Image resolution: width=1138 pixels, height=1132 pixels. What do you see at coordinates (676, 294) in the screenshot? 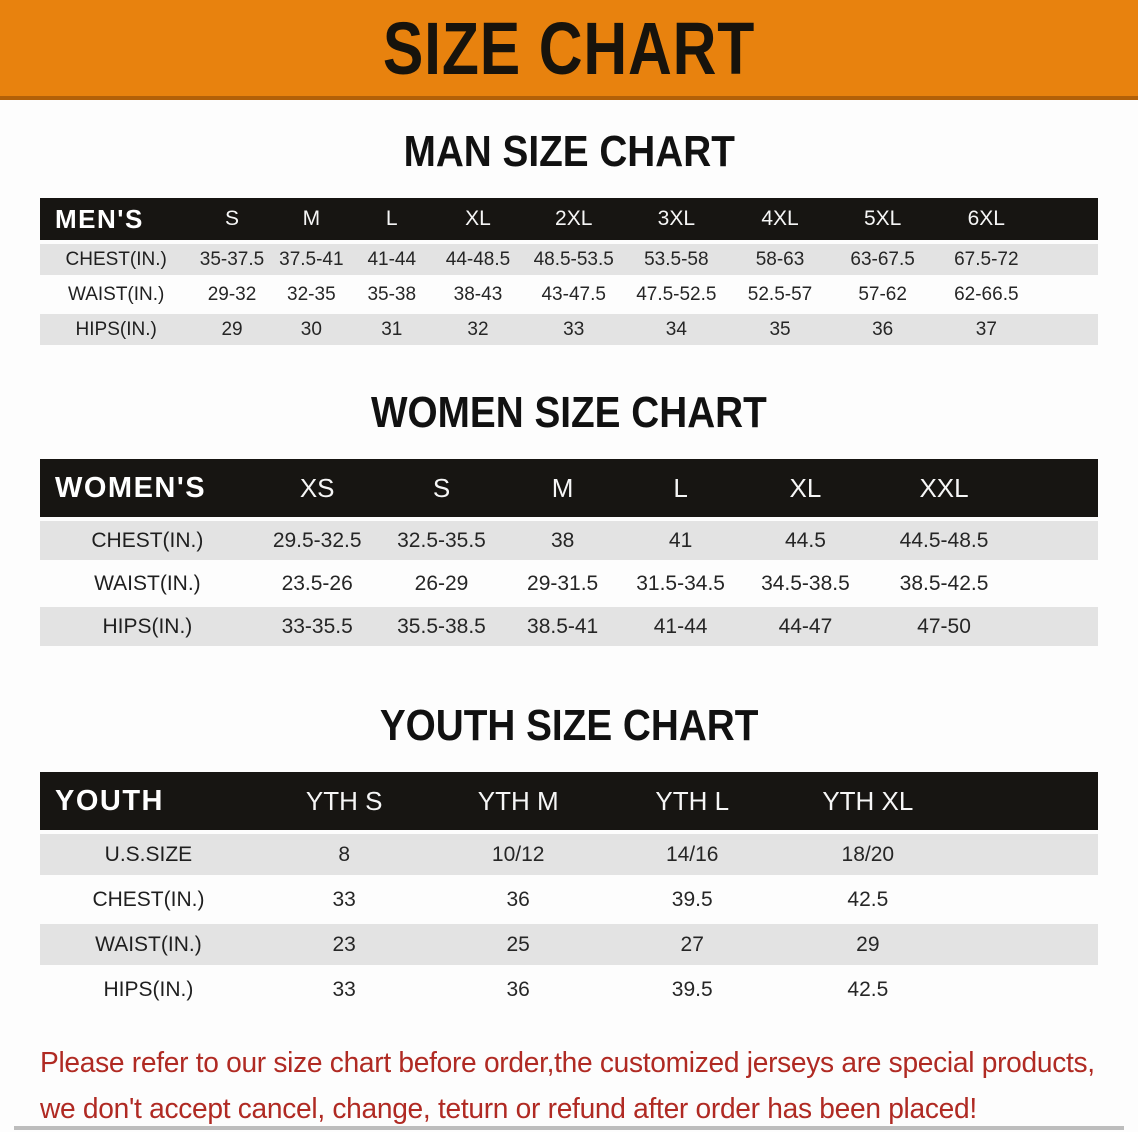
I see `size-value-cell: 47.5-52.5` at bounding box center [676, 294].